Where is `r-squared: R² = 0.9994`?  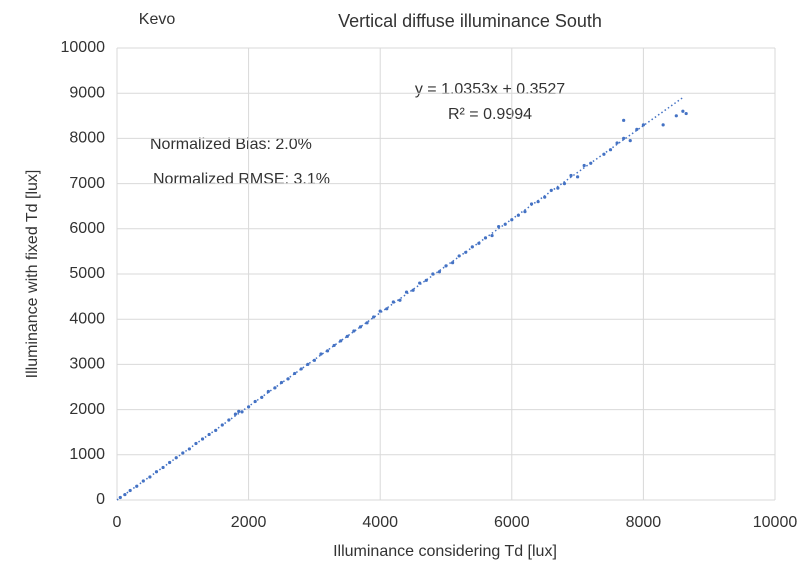 r-squared: R² = 0.9994 is located at coordinates (490, 114).